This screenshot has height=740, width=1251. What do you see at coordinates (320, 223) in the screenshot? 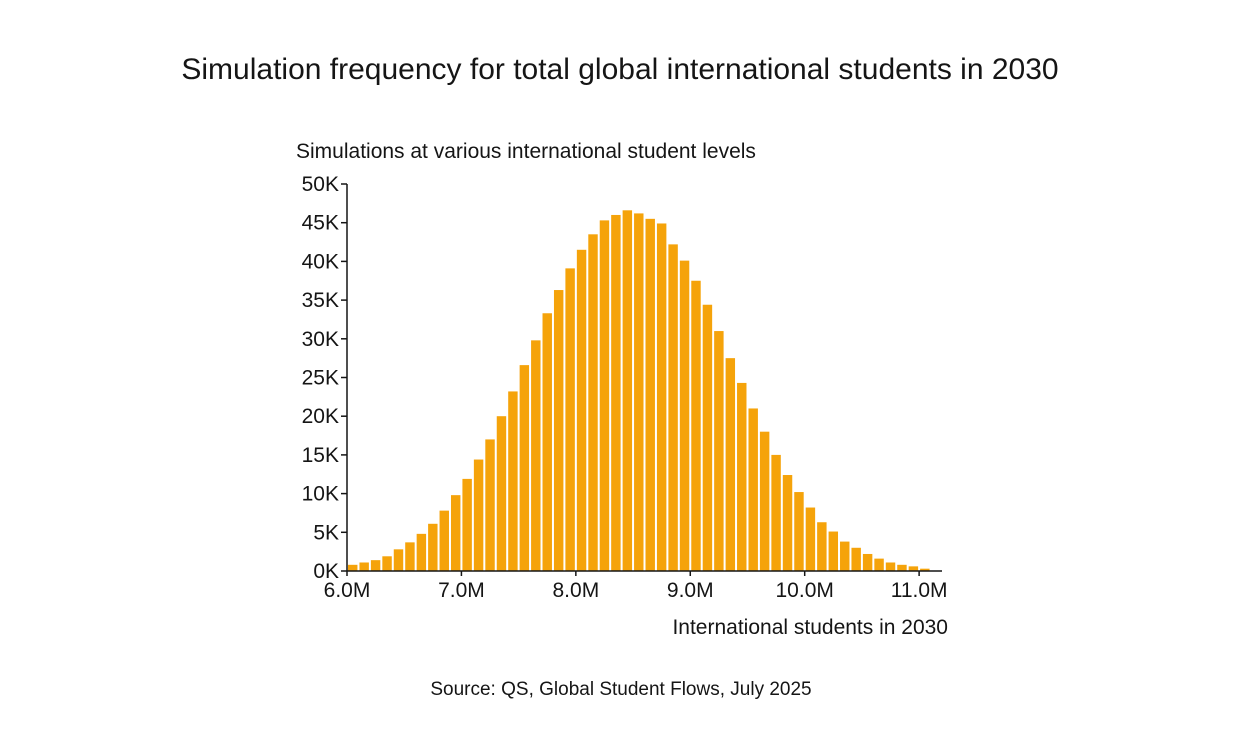
I see `y-tick-label: 45K` at bounding box center [320, 223].